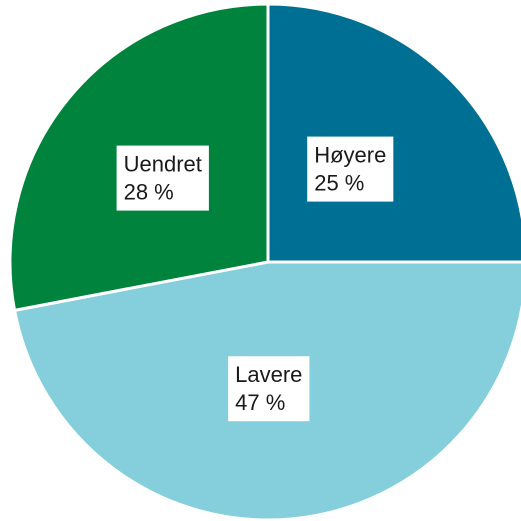 This screenshot has width=521, height=521. I want to click on value-label: 47 %, so click(260, 402).